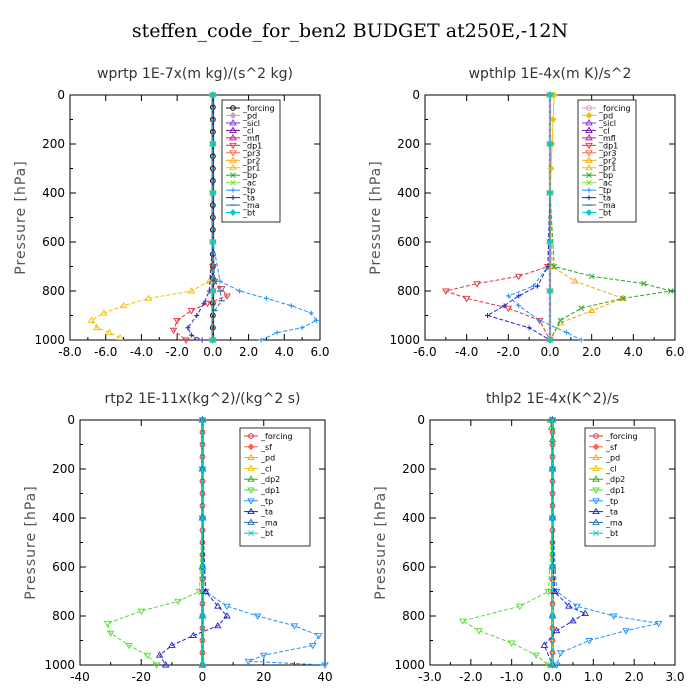  What do you see at coordinates (266, 468) in the screenshot?
I see `legend-label: _cl` at bounding box center [266, 468].